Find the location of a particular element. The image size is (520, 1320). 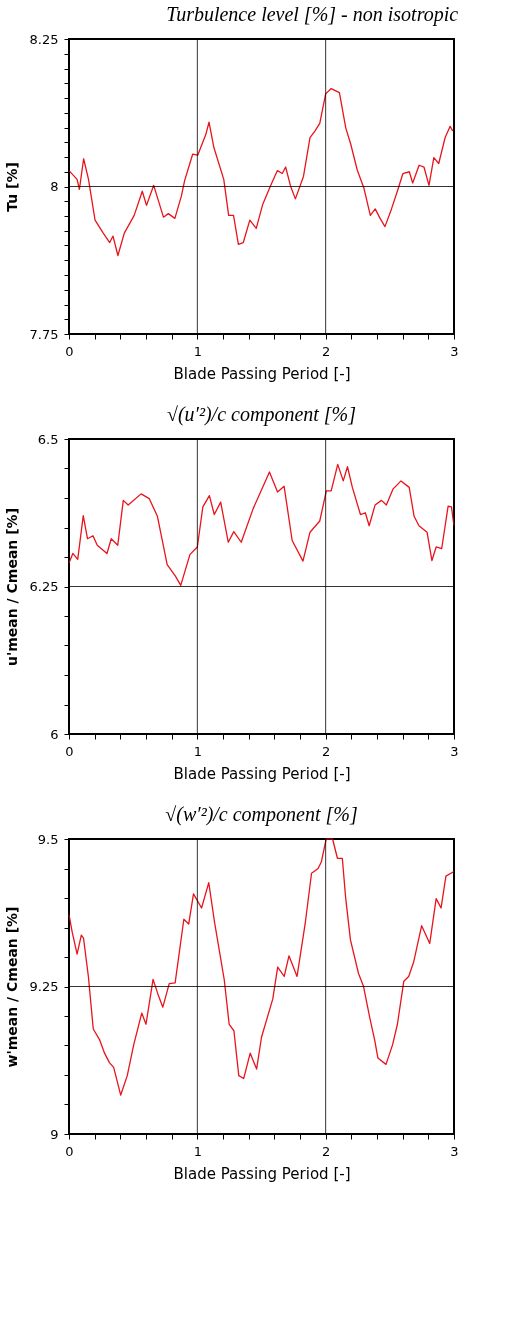

y-tick-label: 6.25 is located at coordinates (44, 586).